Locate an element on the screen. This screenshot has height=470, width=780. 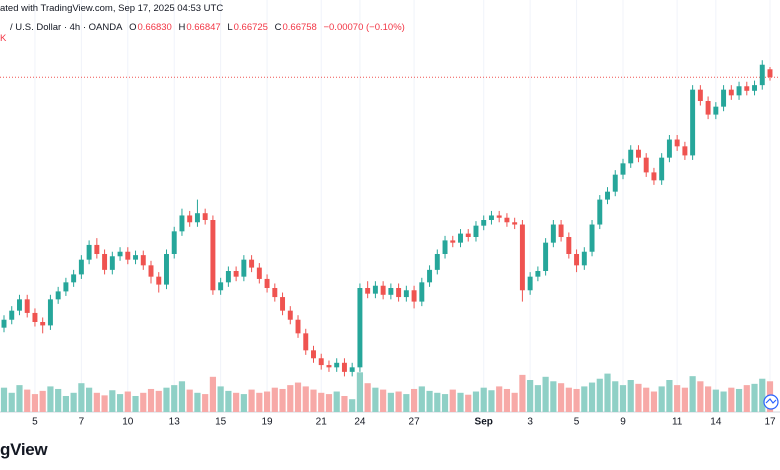
x-tick-label: 15 is located at coordinates (221, 422).